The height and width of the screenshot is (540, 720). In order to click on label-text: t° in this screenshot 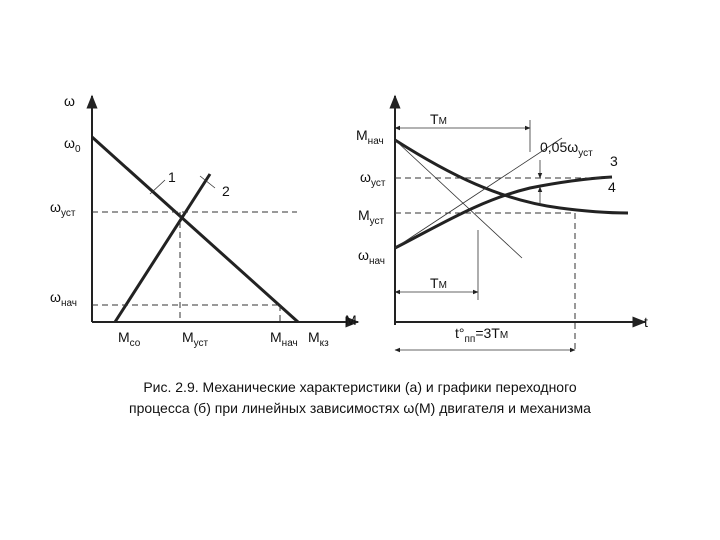, I will do `click(460, 333)`.